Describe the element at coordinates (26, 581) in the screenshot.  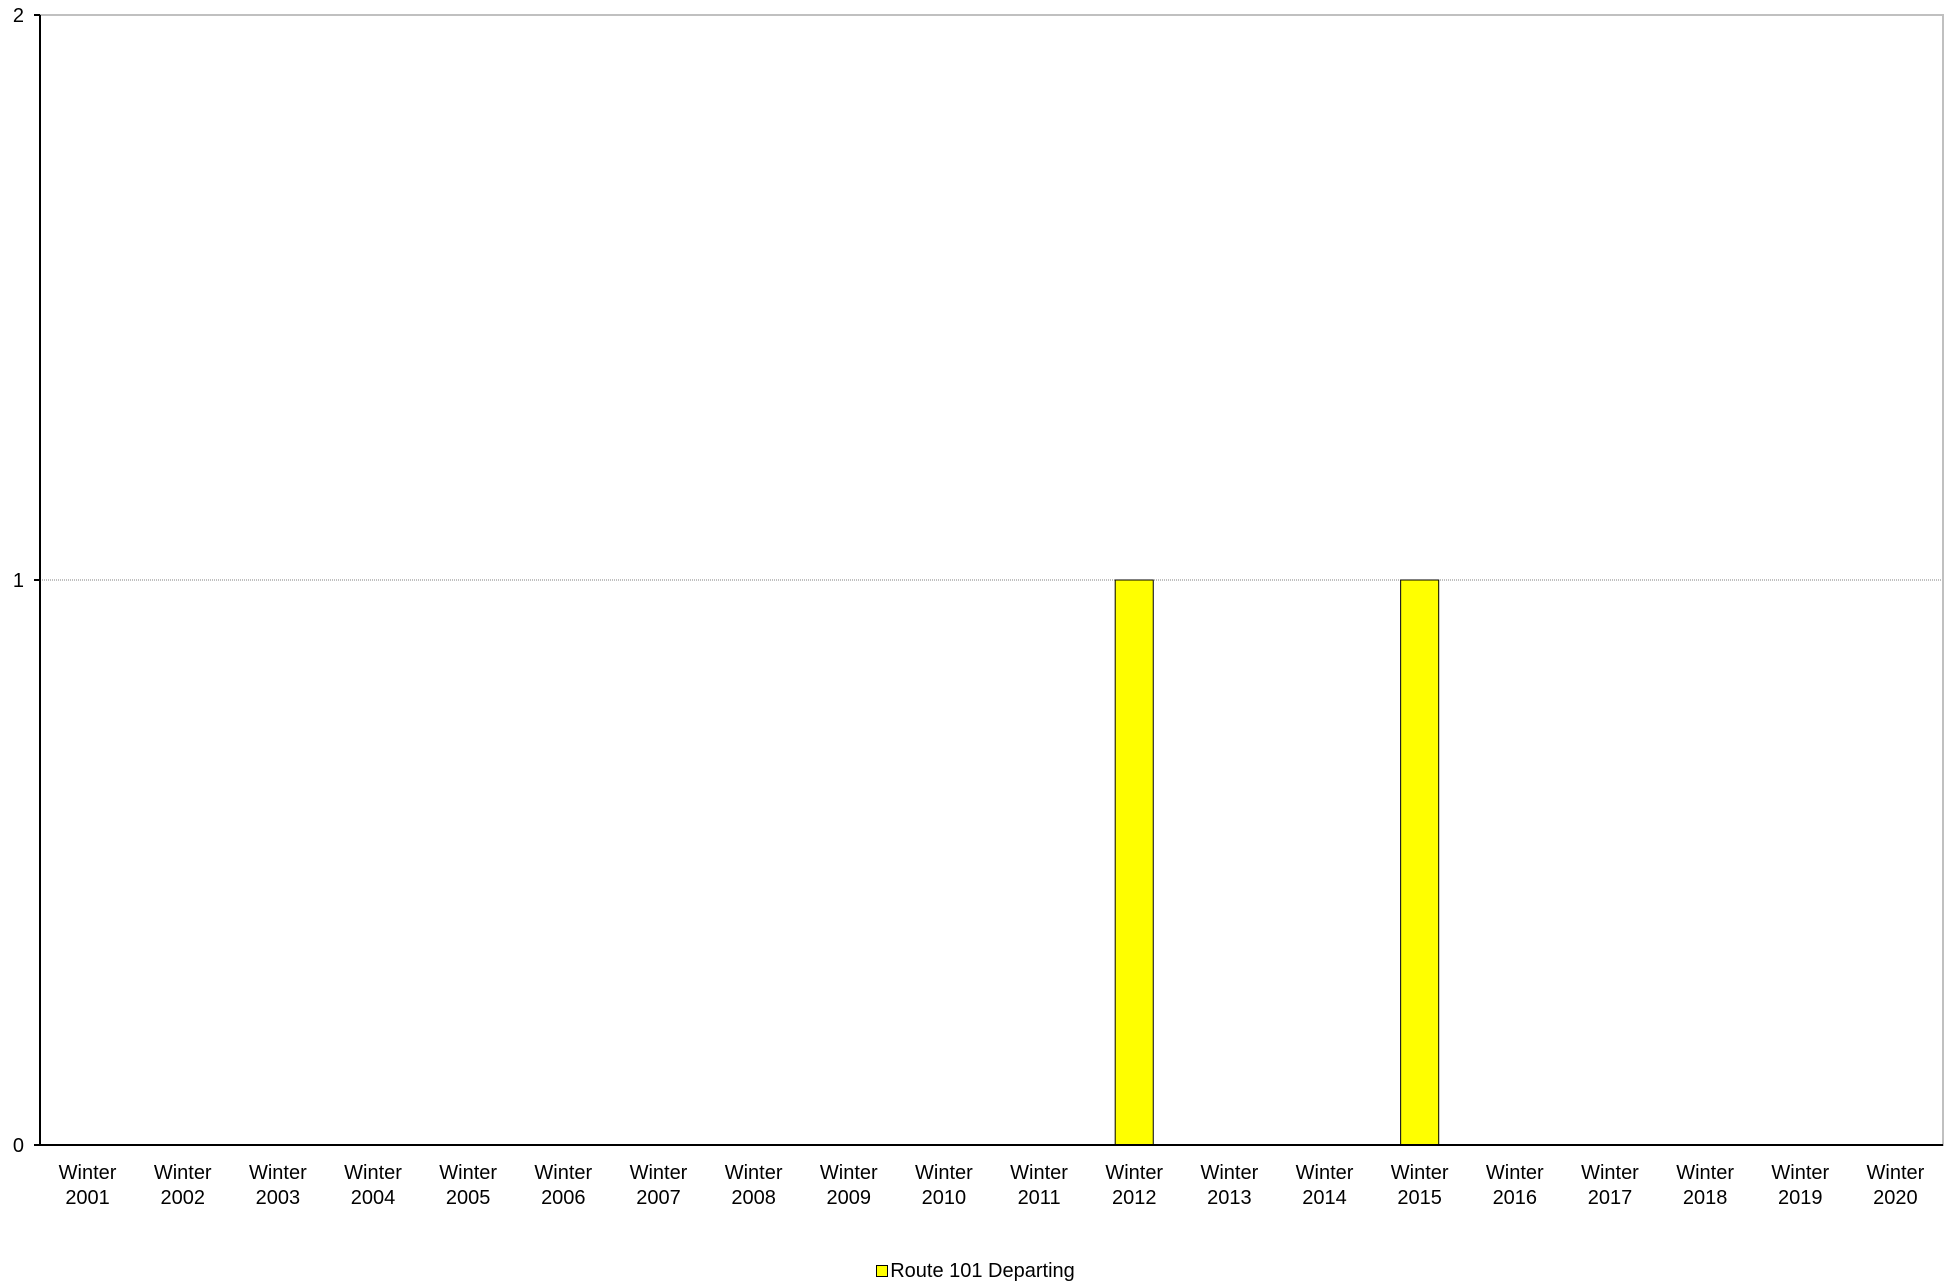
I see `y-axis-ticks: 0 1 2` at that location.